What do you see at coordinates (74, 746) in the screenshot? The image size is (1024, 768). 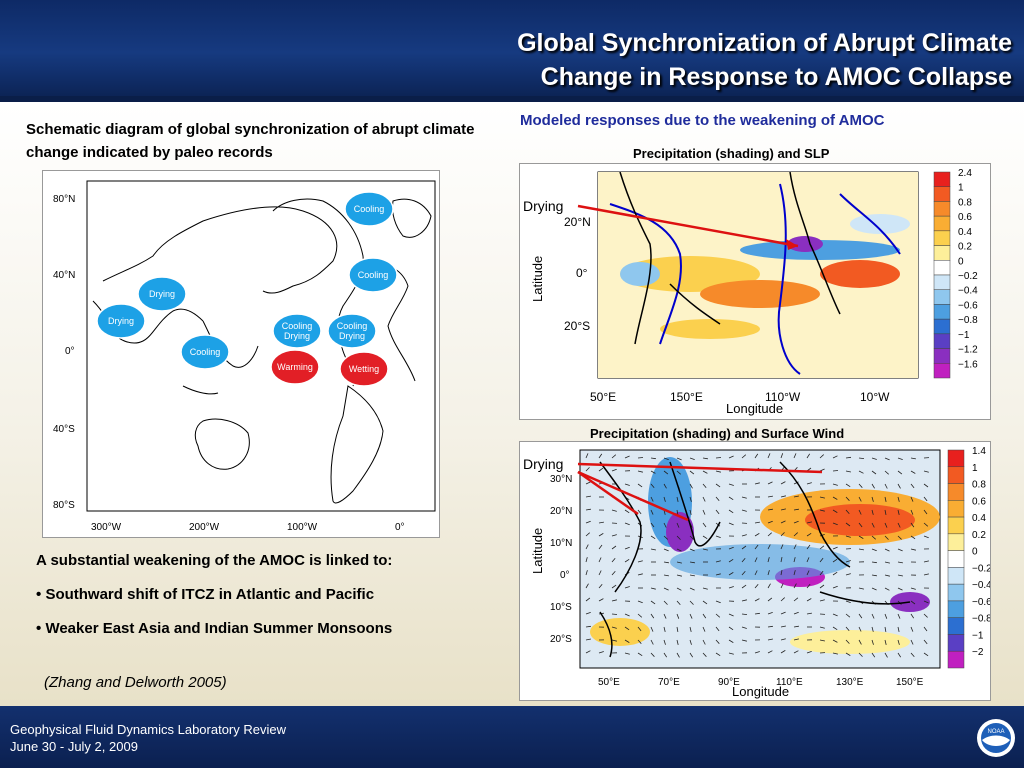 I see `footer-dates: June 30 - July 2, 2009` at bounding box center [74, 746].